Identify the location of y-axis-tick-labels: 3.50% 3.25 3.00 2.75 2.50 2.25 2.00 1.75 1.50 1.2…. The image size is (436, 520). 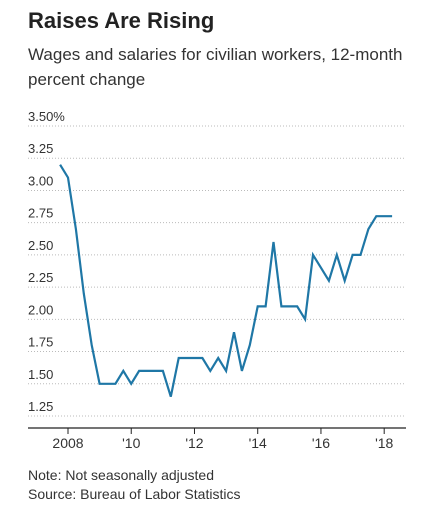
(46, 261).